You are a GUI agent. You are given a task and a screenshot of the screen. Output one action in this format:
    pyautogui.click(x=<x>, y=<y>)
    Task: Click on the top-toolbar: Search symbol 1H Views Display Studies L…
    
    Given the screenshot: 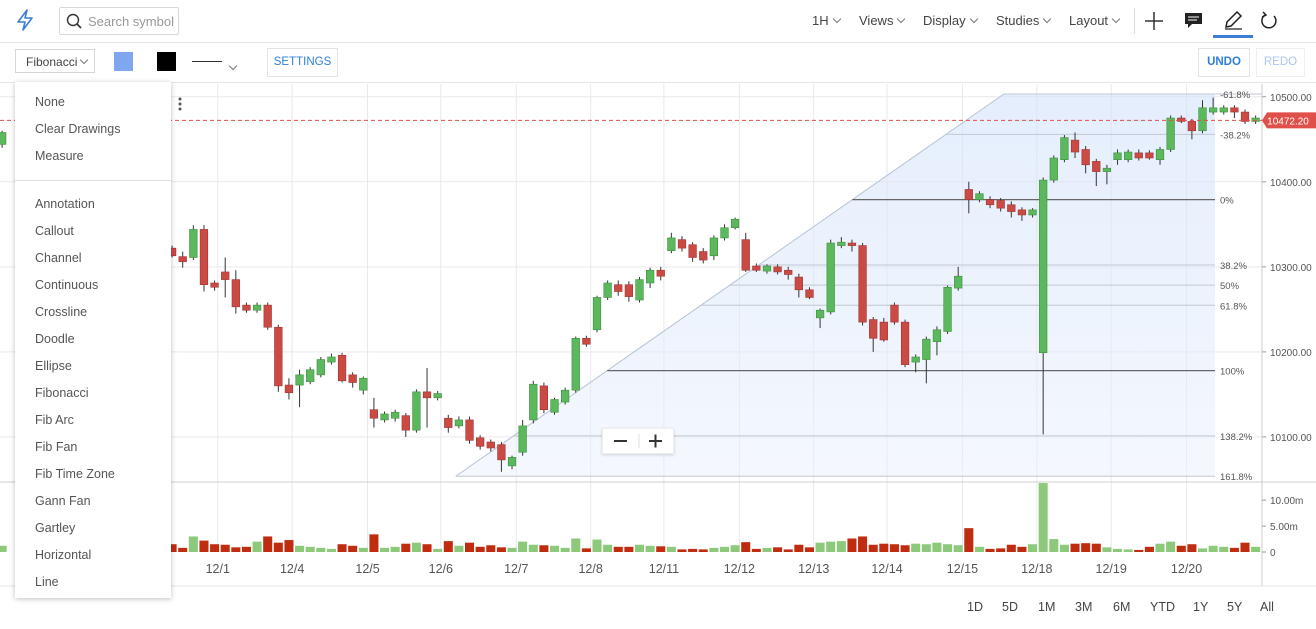 What is the action you would take?
    pyautogui.click(x=658, y=21)
    